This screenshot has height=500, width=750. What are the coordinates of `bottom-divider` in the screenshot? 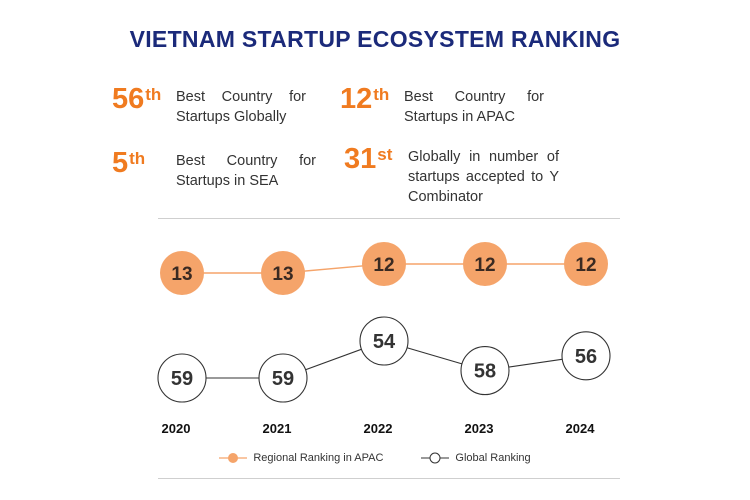 It's located at (389, 478).